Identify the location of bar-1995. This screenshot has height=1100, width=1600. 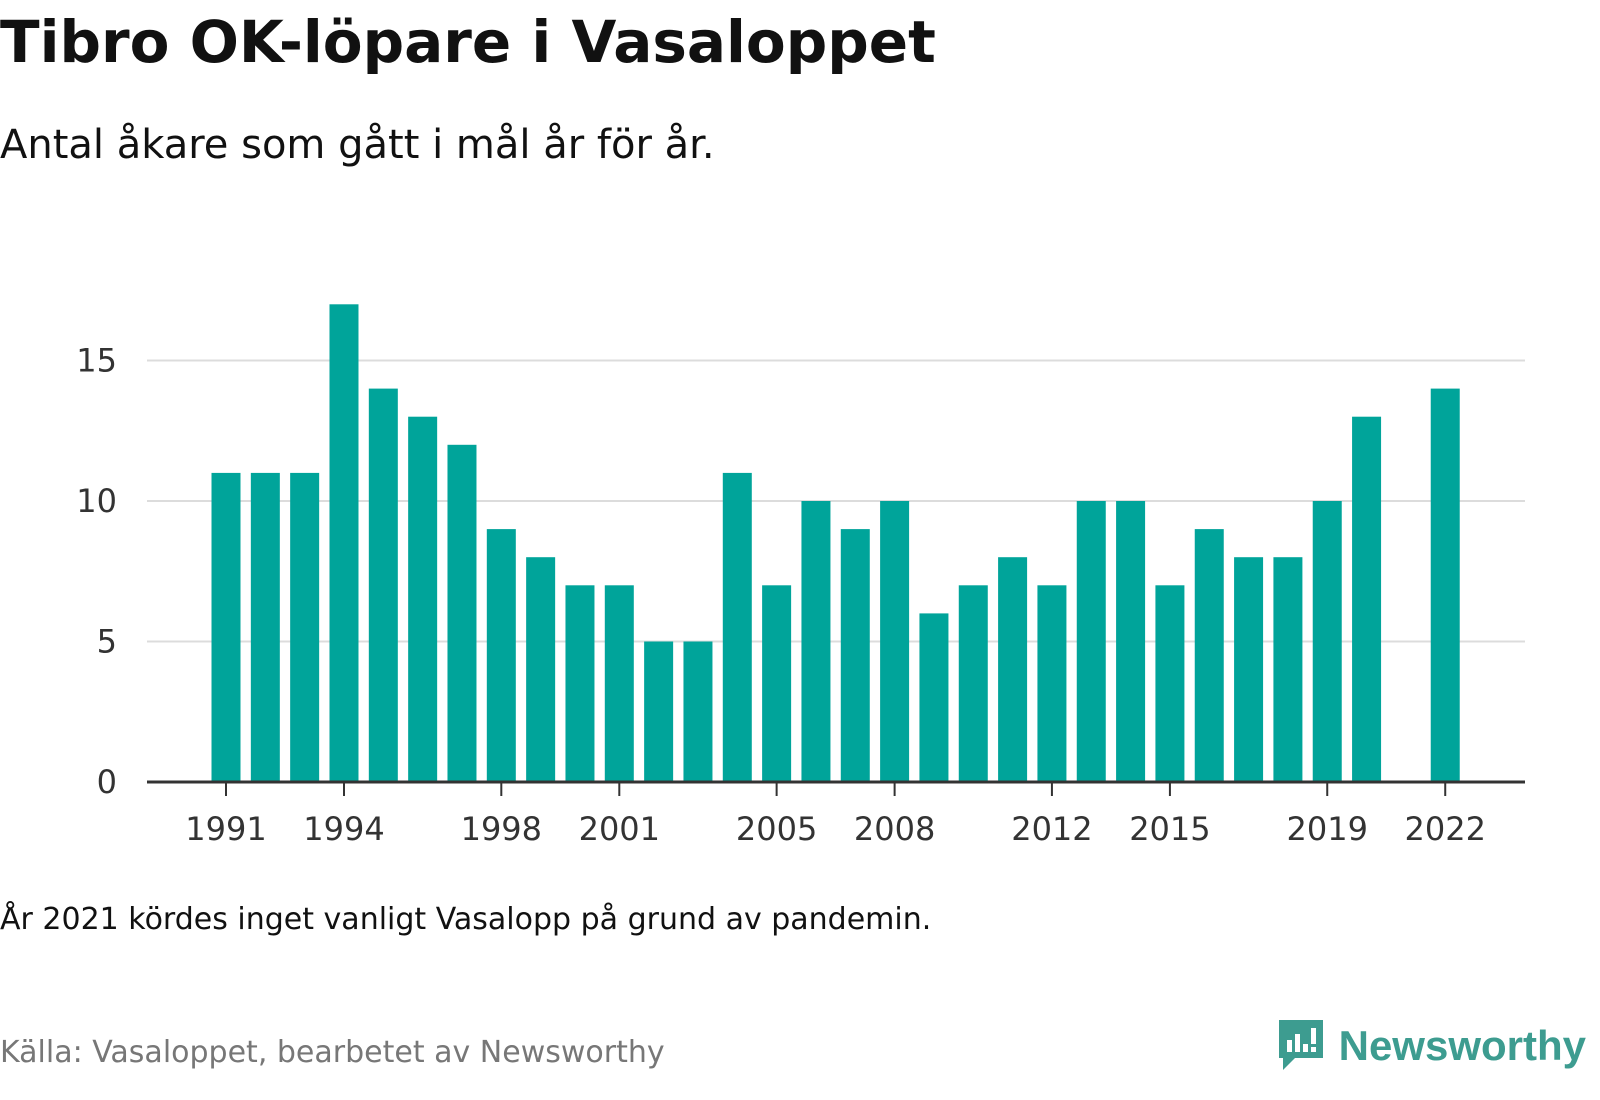
(383, 585).